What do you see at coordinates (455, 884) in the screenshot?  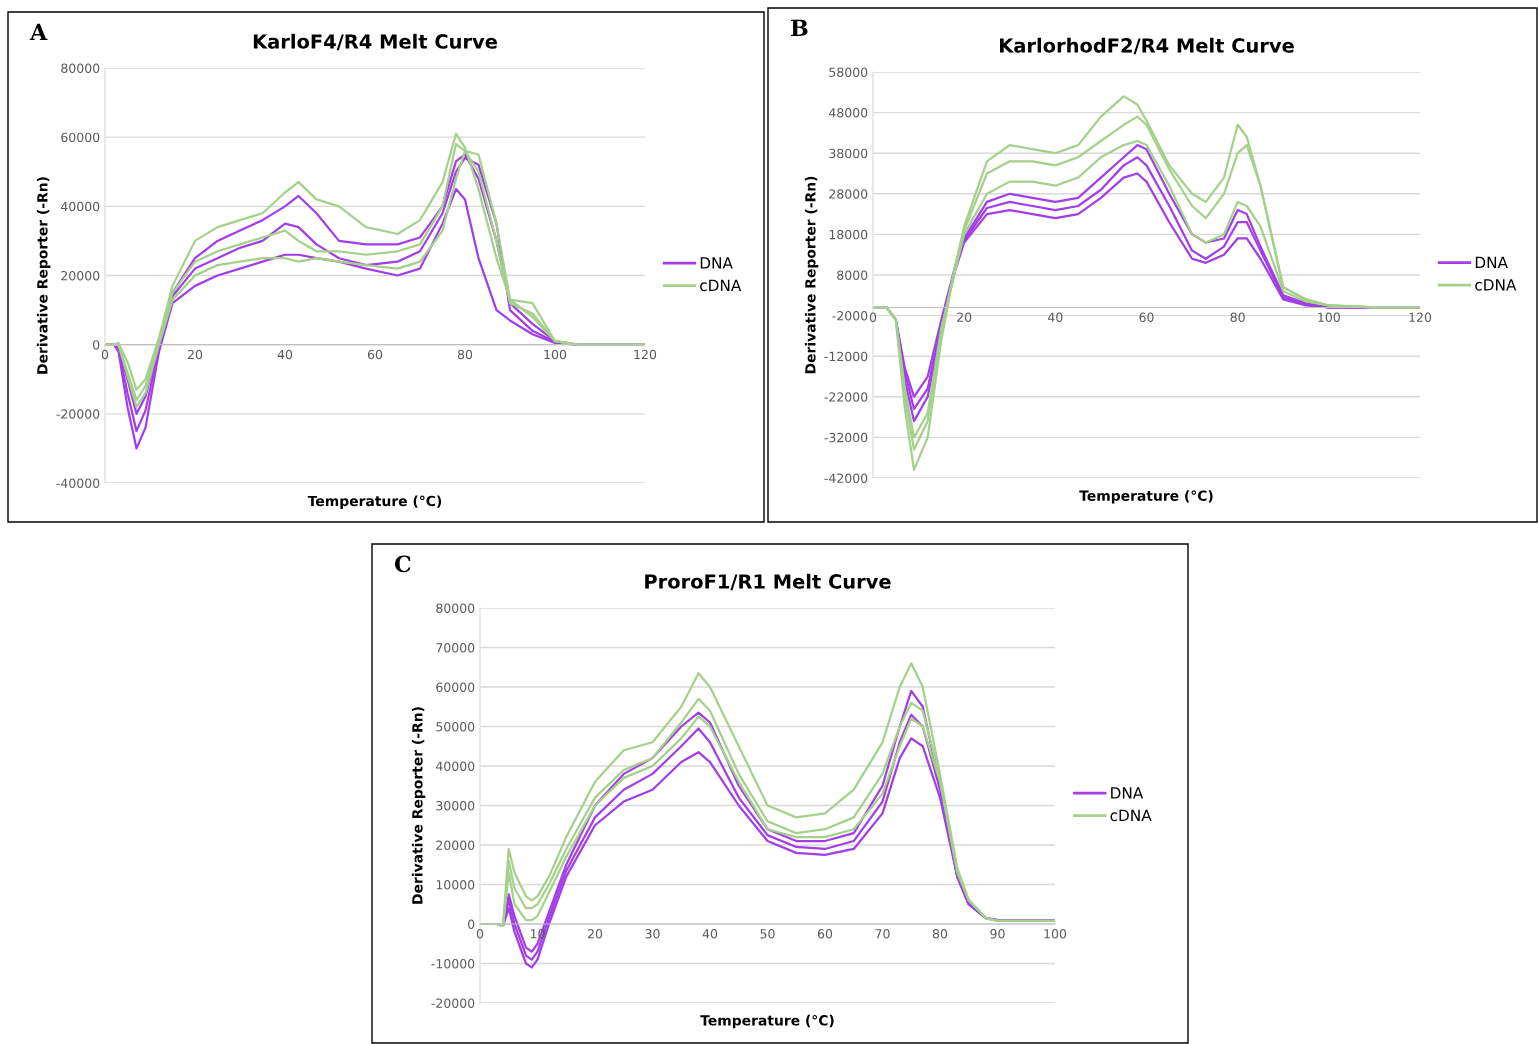 I see `y-tick-label: 10000` at bounding box center [455, 884].